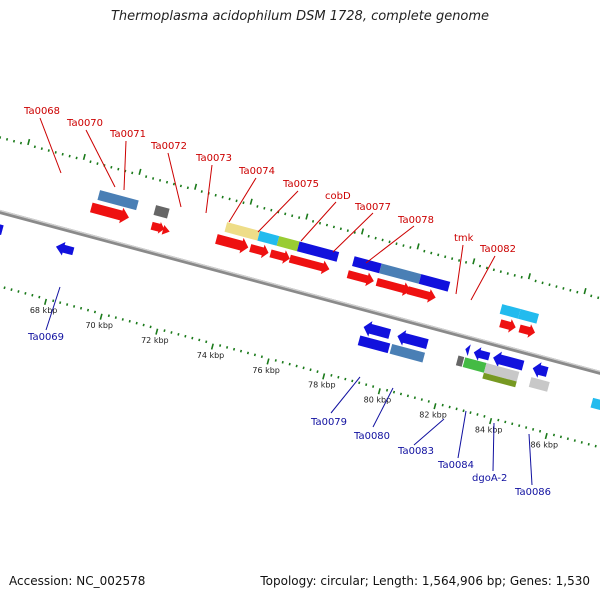 This screenshot has width=600, height=600. What do you see at coordinates (213, 158) in the screenshot?
I see `gene-label: Ta0073` at bounding box center [213, 158].